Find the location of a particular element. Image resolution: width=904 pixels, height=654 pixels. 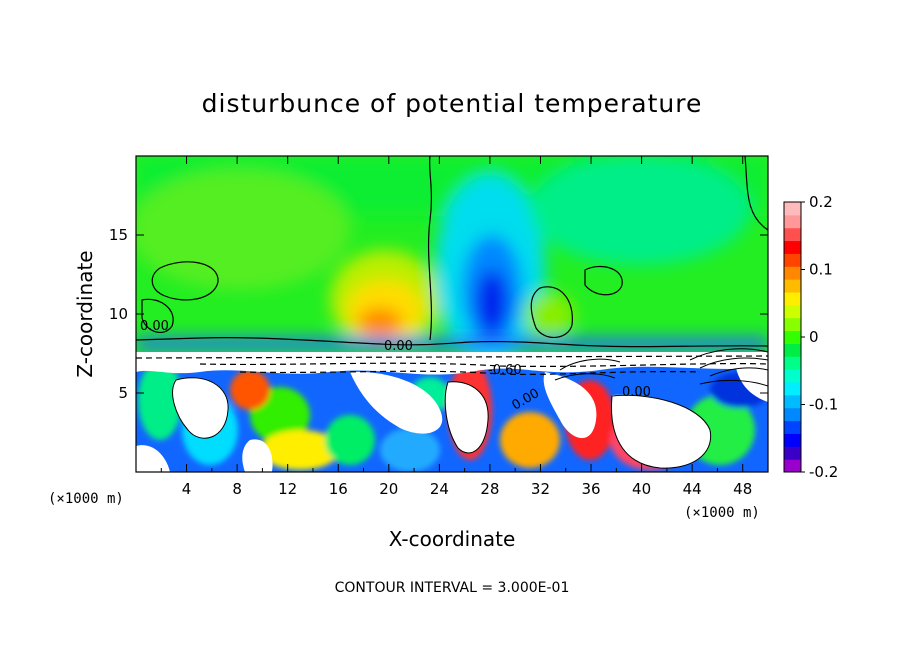

right-green-patch is located at coordinates (550, 315).